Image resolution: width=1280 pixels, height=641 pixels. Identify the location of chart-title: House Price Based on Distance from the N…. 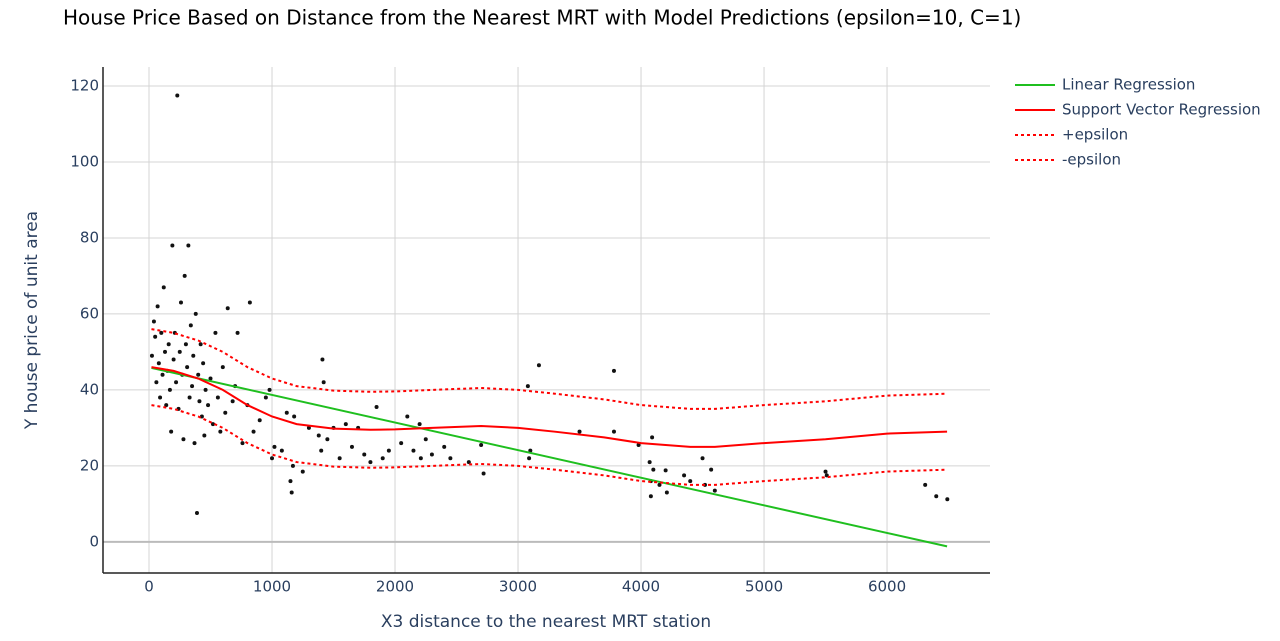
(542, 18).